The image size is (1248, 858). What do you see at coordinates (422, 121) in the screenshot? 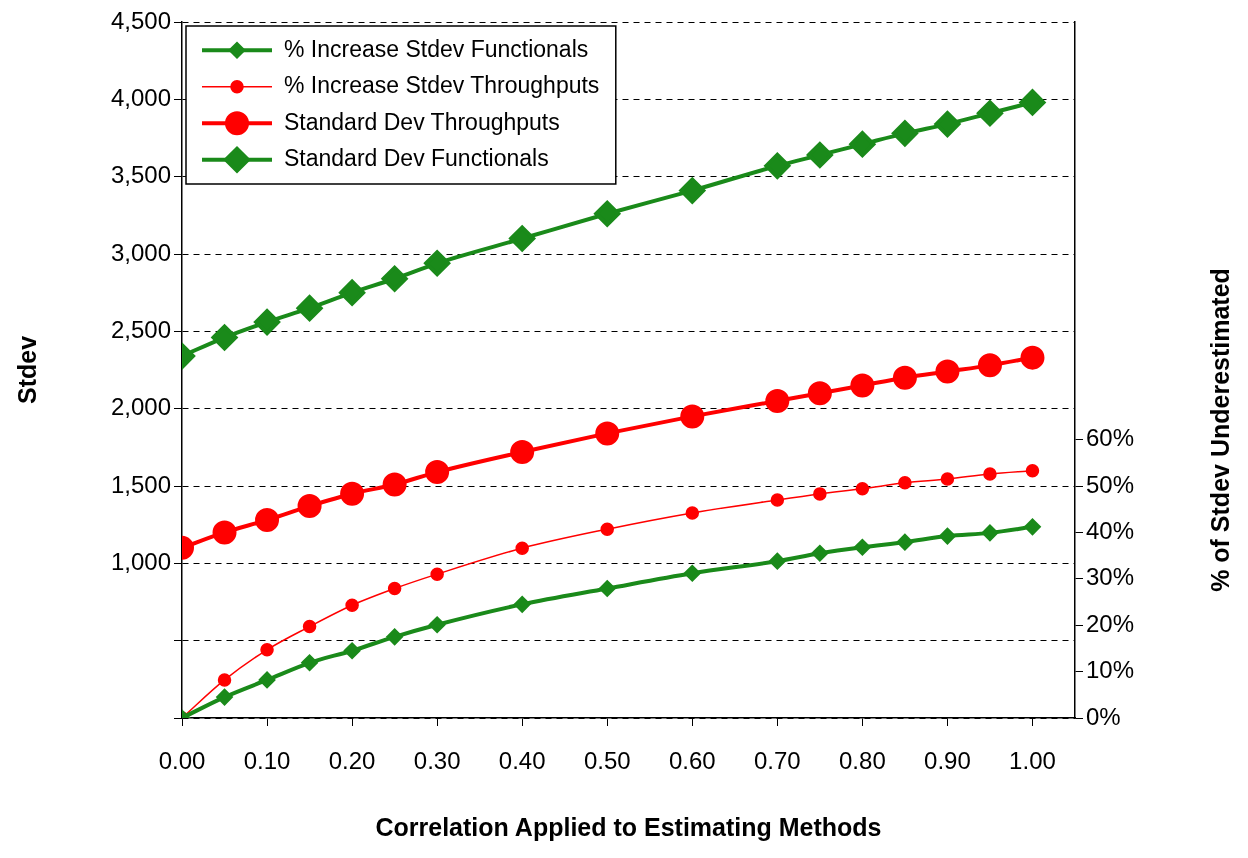
I see `legend-label: Standard Dev Throughputs` at bounding box center [422, 121].